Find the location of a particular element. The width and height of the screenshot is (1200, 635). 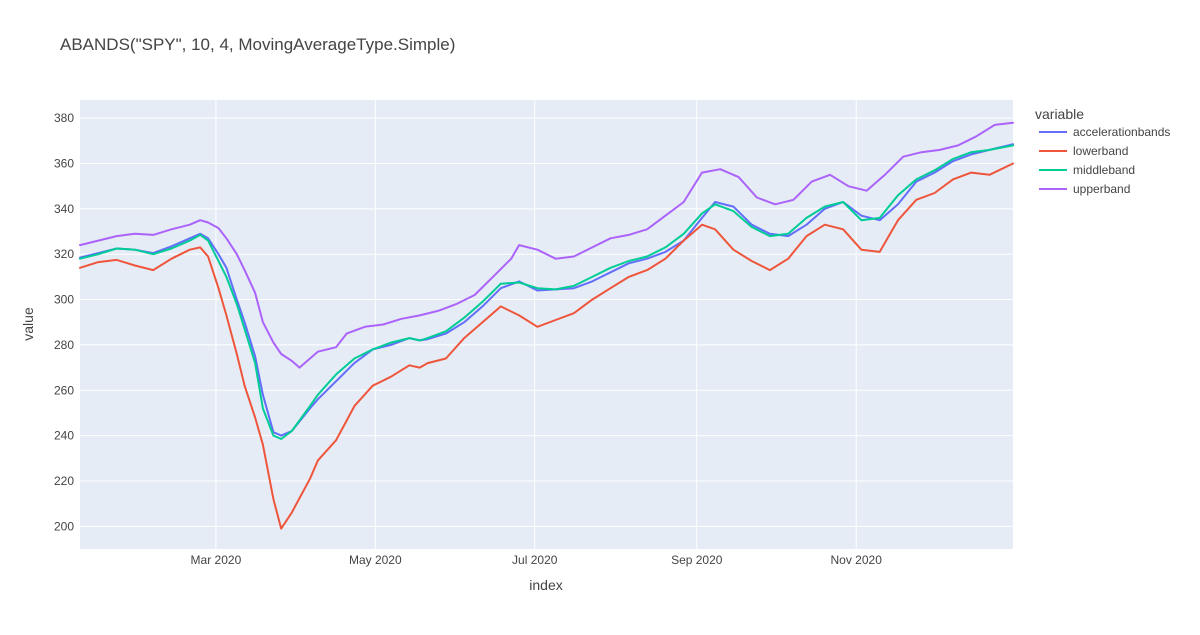

legend-title: variable is located at coordinates (1059, 114).